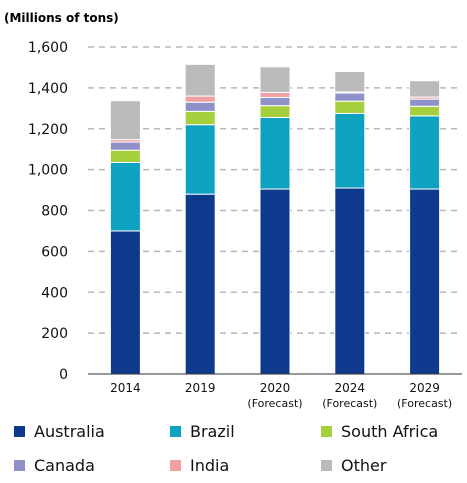 The image size is (467, 483). I want to click on x-tick-label: 2020, so click(275, 388).